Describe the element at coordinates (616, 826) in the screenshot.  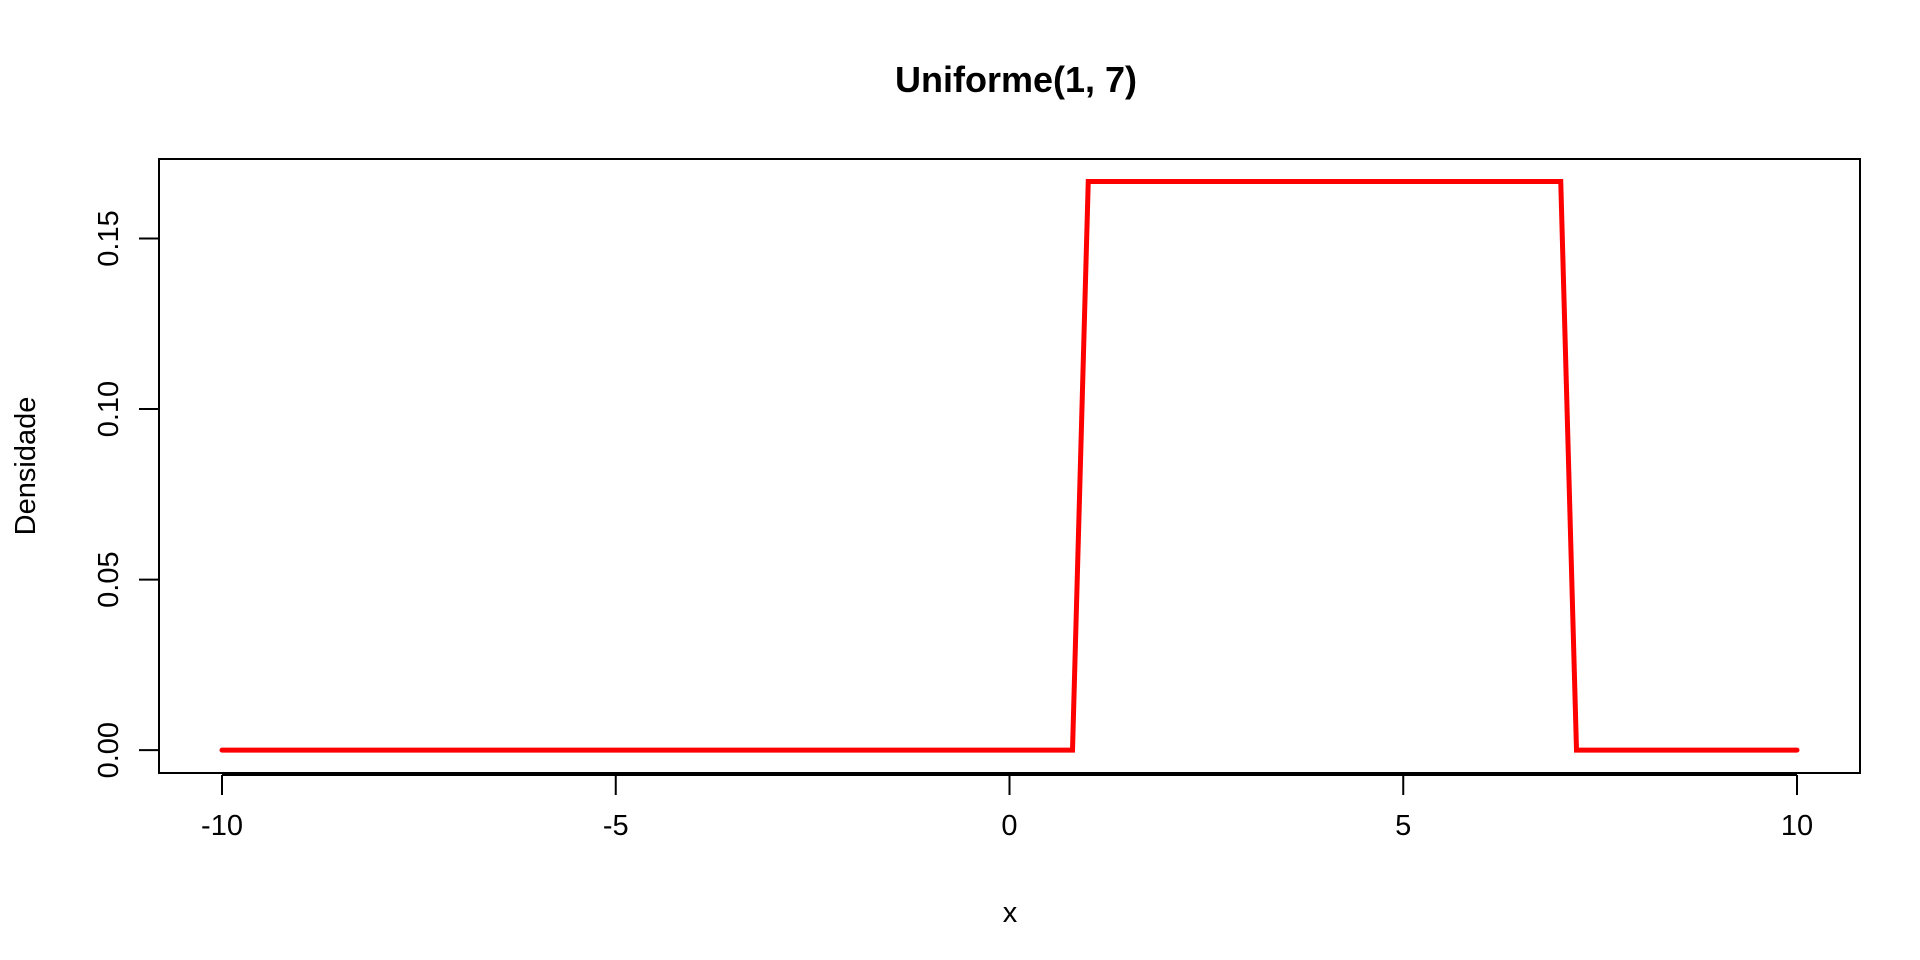
I see `x-tick-label: -5` at that location.